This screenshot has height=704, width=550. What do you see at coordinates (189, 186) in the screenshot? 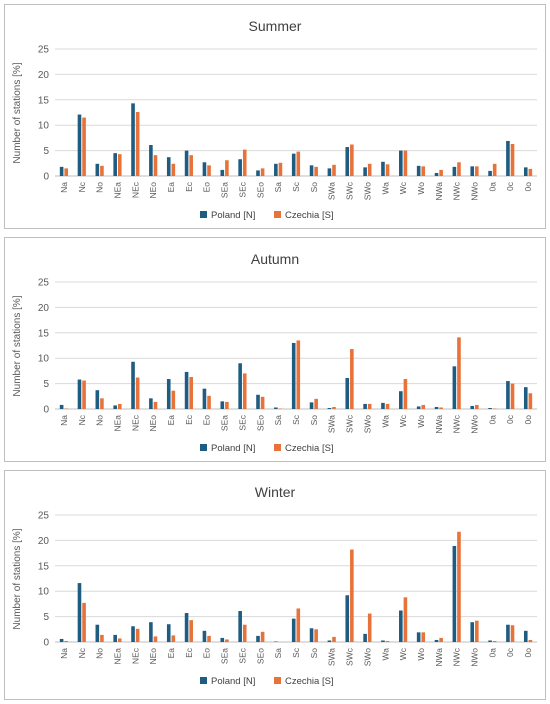
I see `x-tick-label: Ec` at bounding box center [189, 186].